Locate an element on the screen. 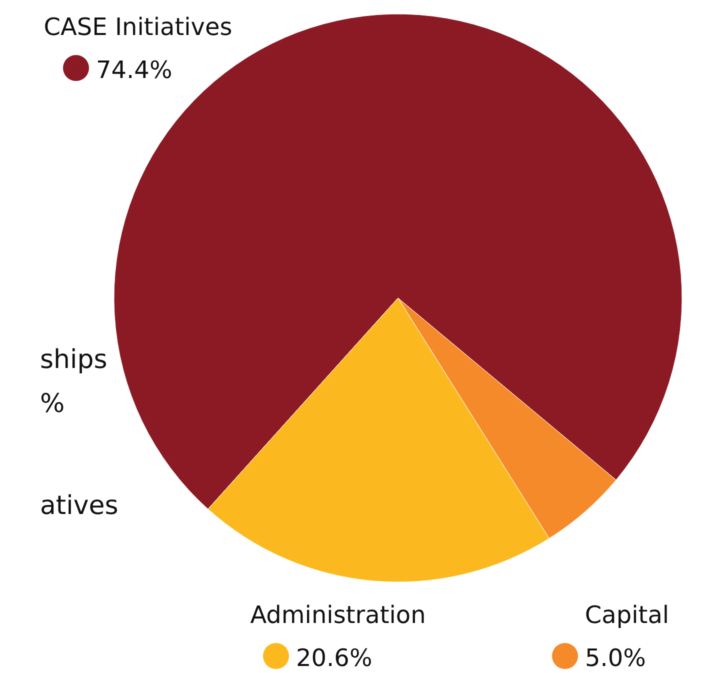  slice-label: Administration is located at coordinates (338, 615).